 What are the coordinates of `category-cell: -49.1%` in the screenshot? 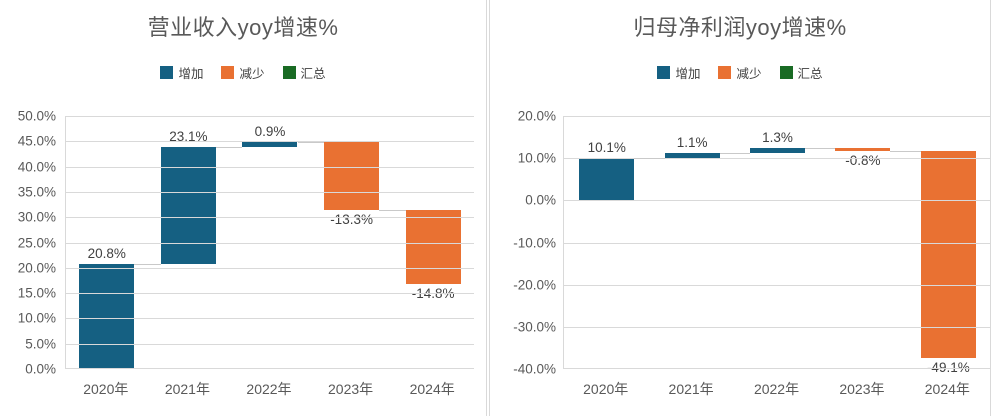 It's located at (948, 245).